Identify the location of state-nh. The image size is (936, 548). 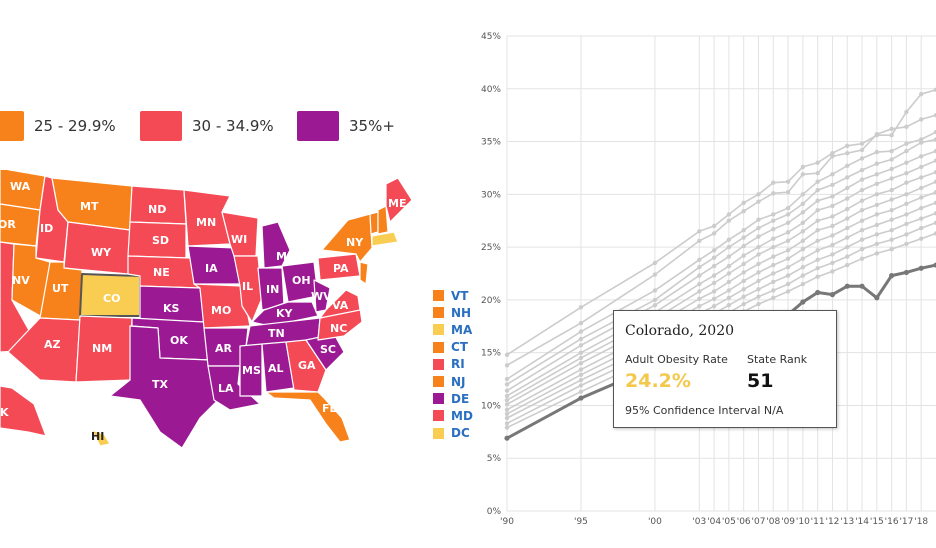
(383, 220).